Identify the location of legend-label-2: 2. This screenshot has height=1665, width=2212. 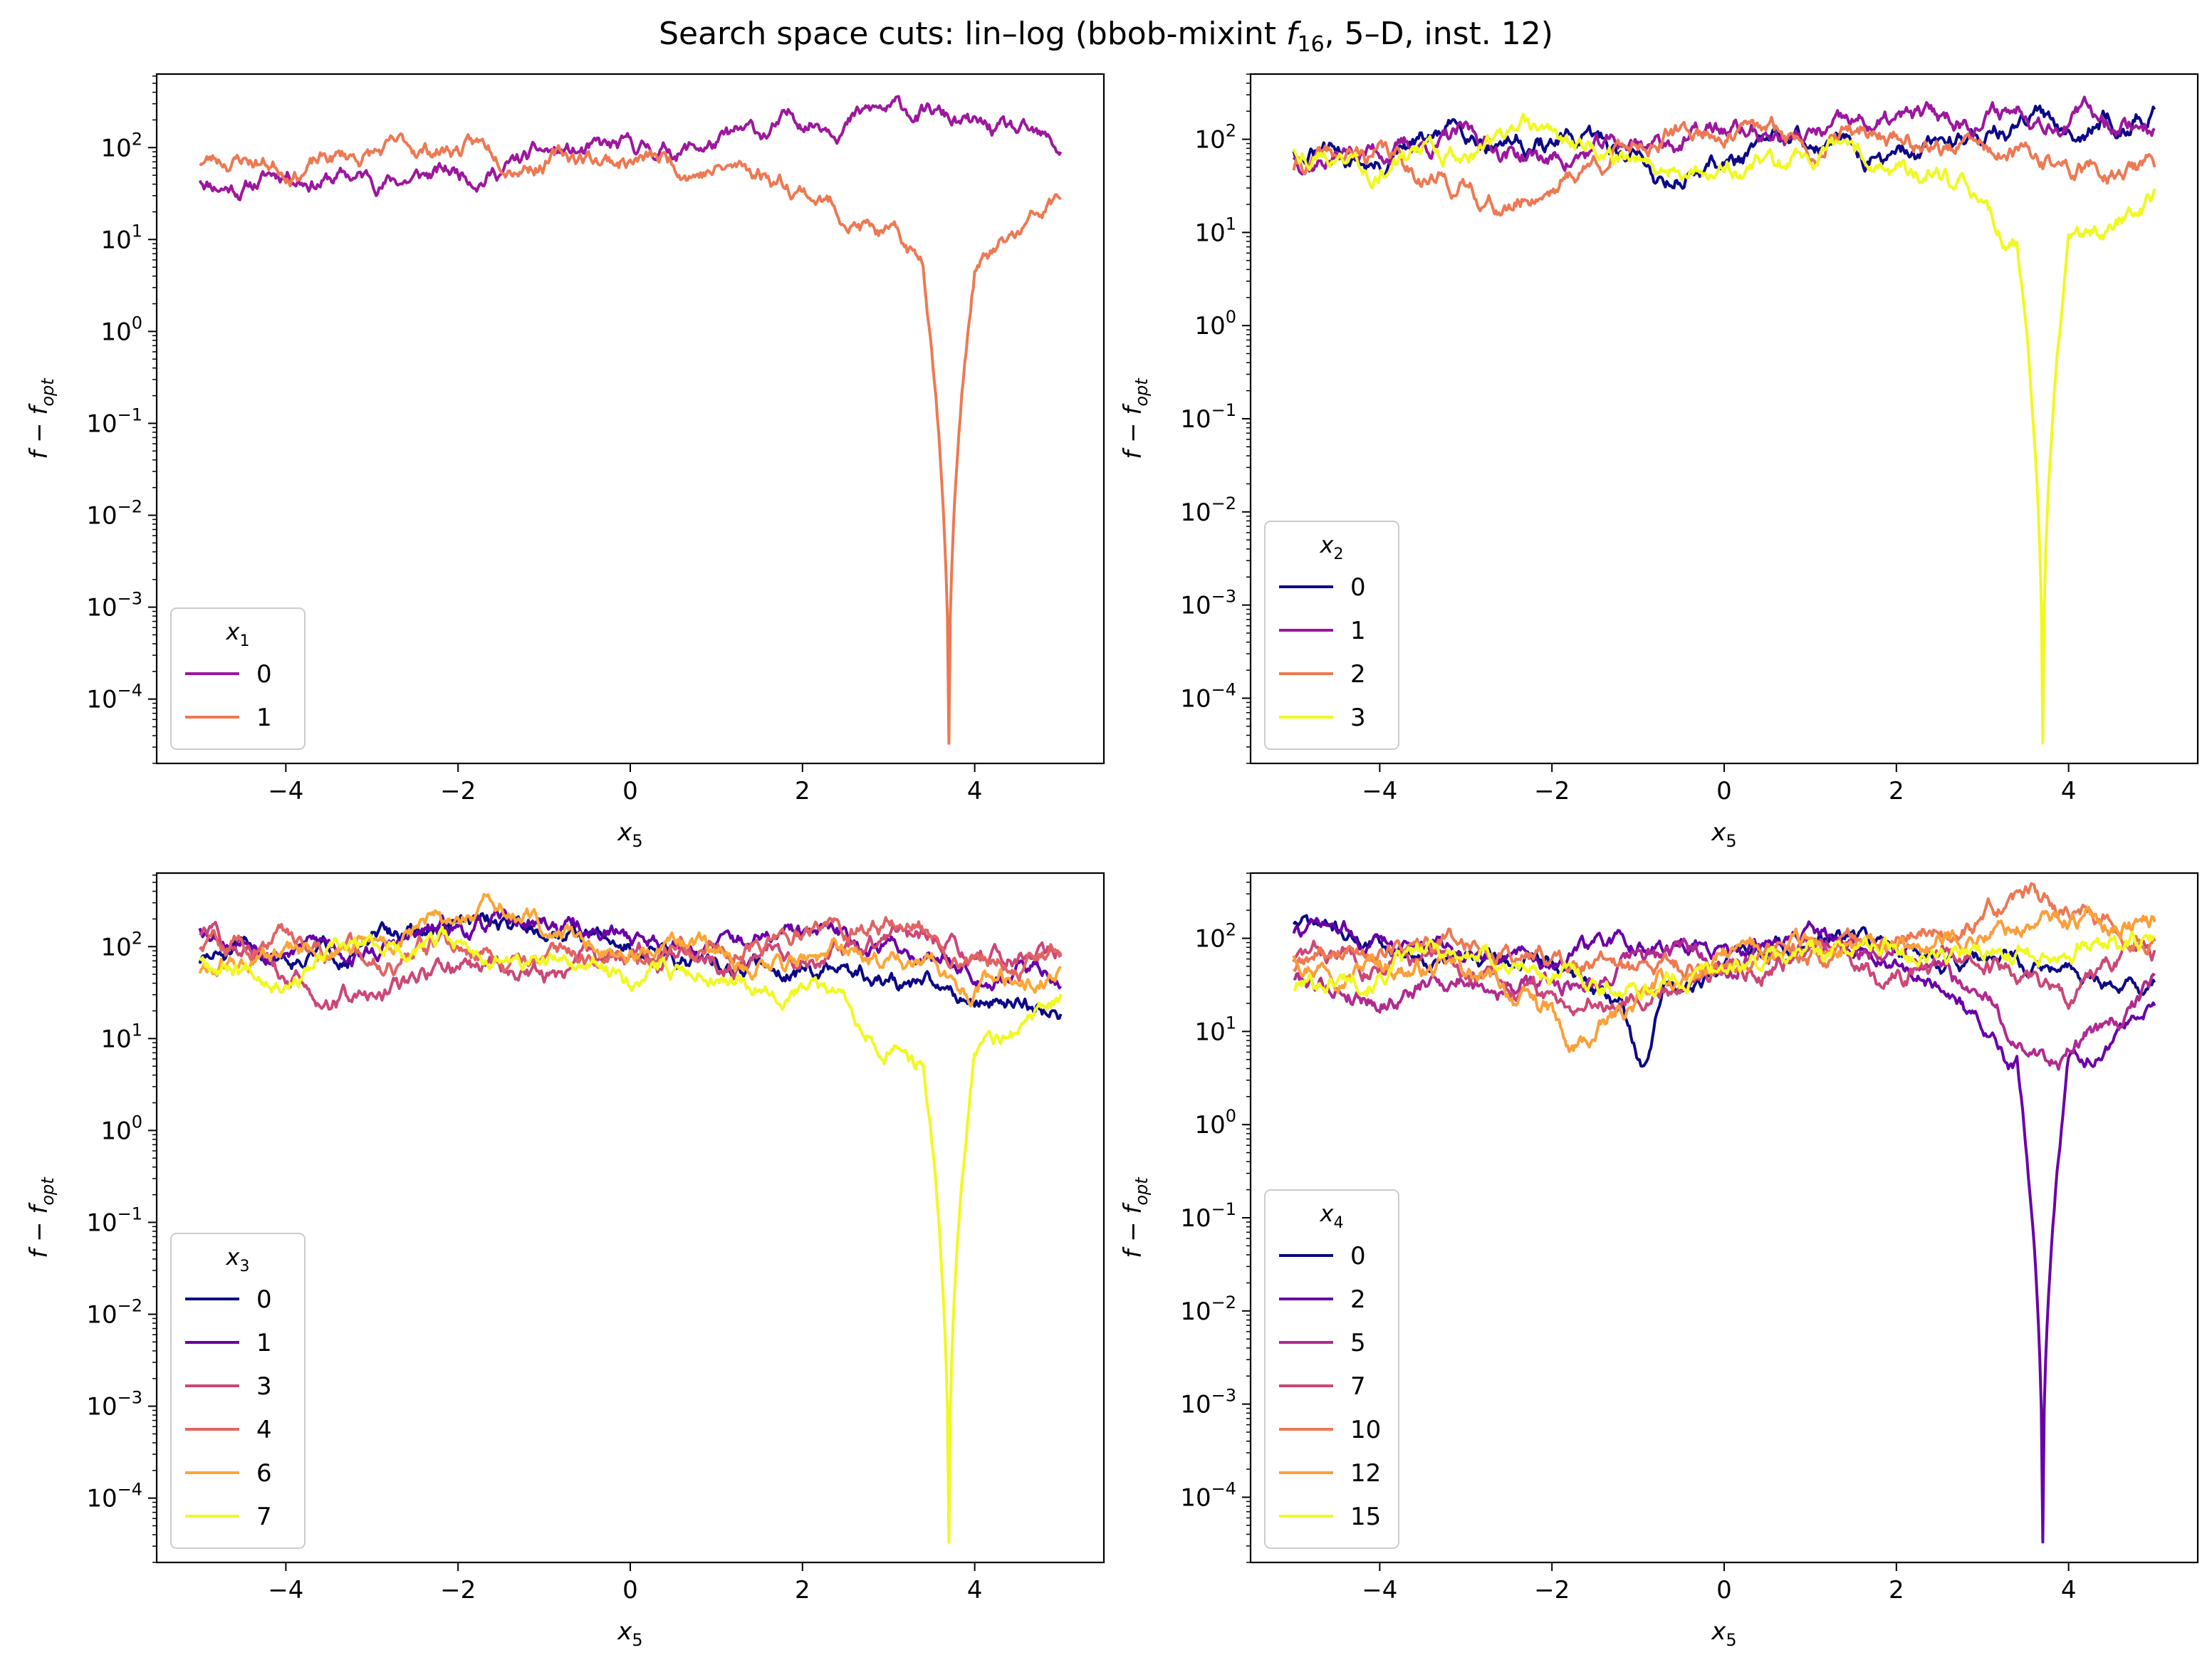
(1358, 674).